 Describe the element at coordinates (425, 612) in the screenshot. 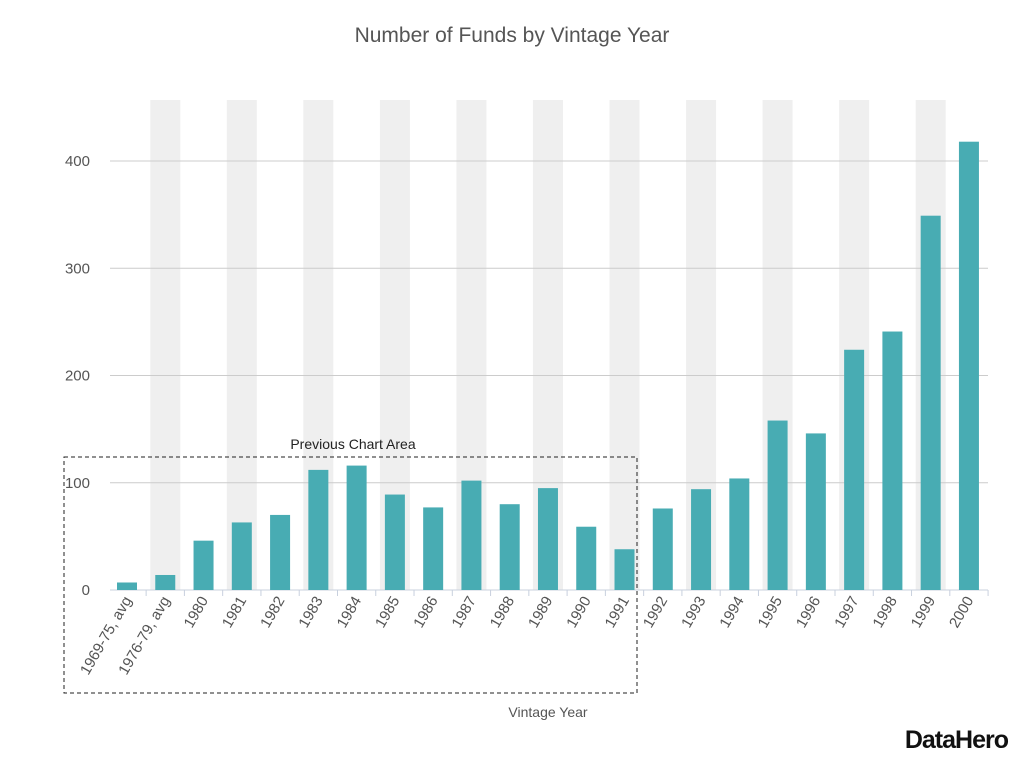

I see `x-tick-label: 1986` at that location.